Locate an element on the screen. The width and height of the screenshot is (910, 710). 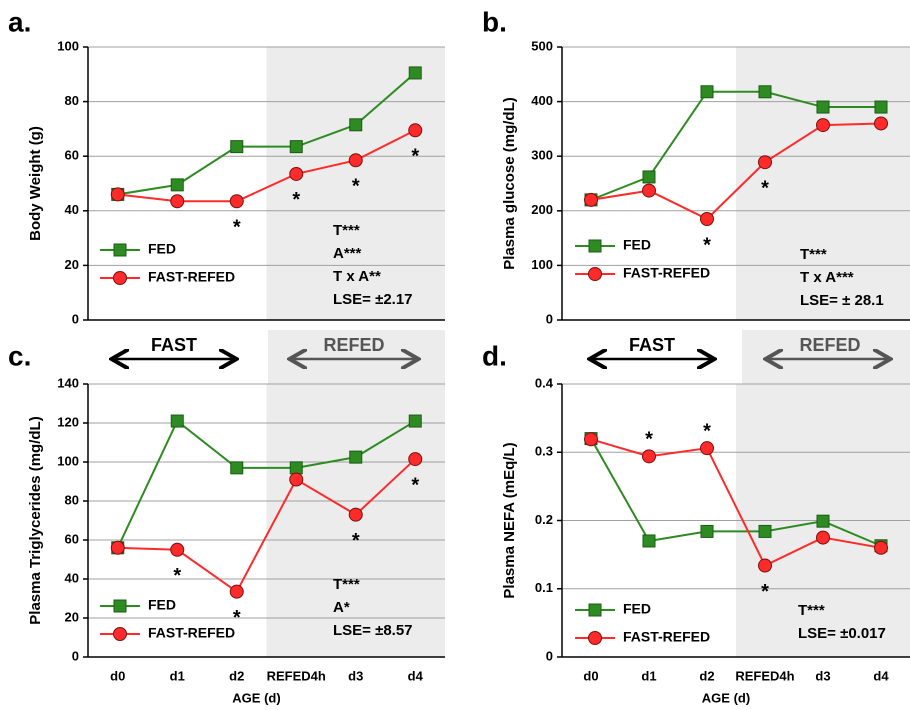
y-tick-label: 20 is located at coordinates (72, 264).